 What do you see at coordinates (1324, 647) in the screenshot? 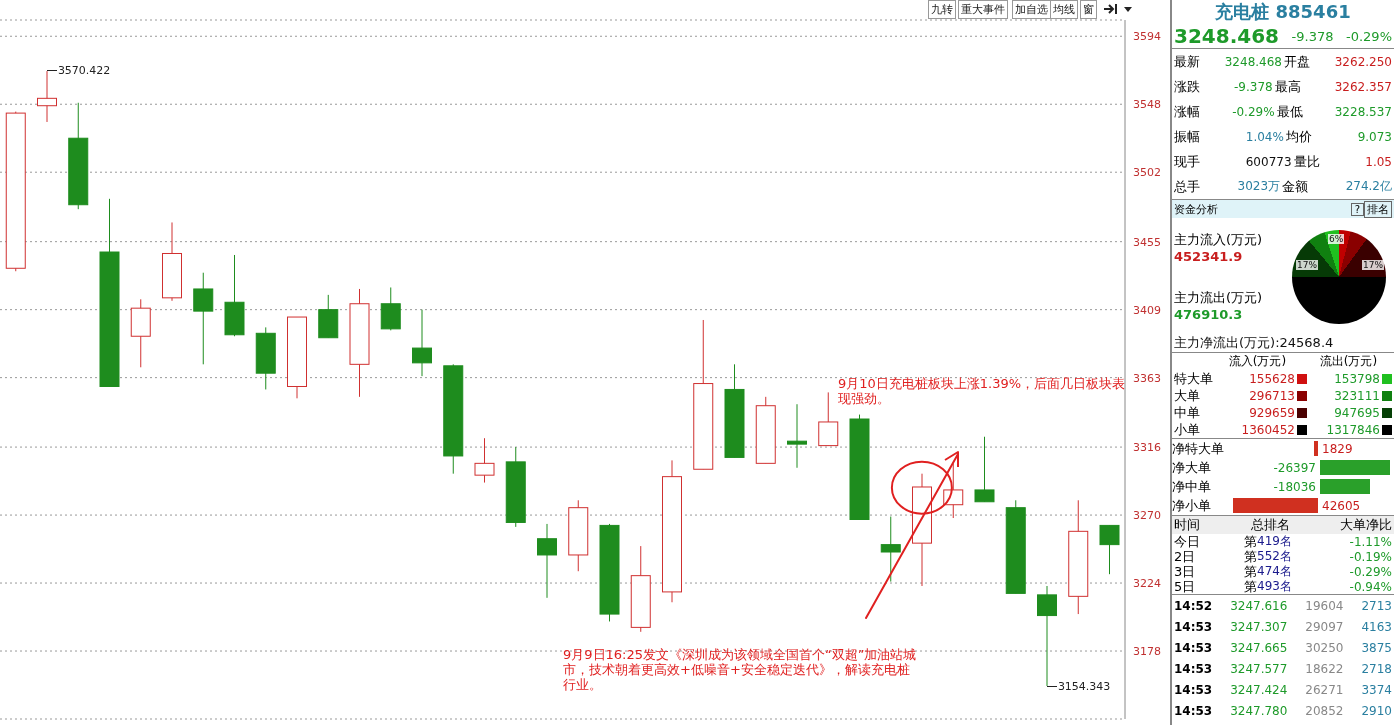
I see `text: 30250` at bounding box center [1324, 647].